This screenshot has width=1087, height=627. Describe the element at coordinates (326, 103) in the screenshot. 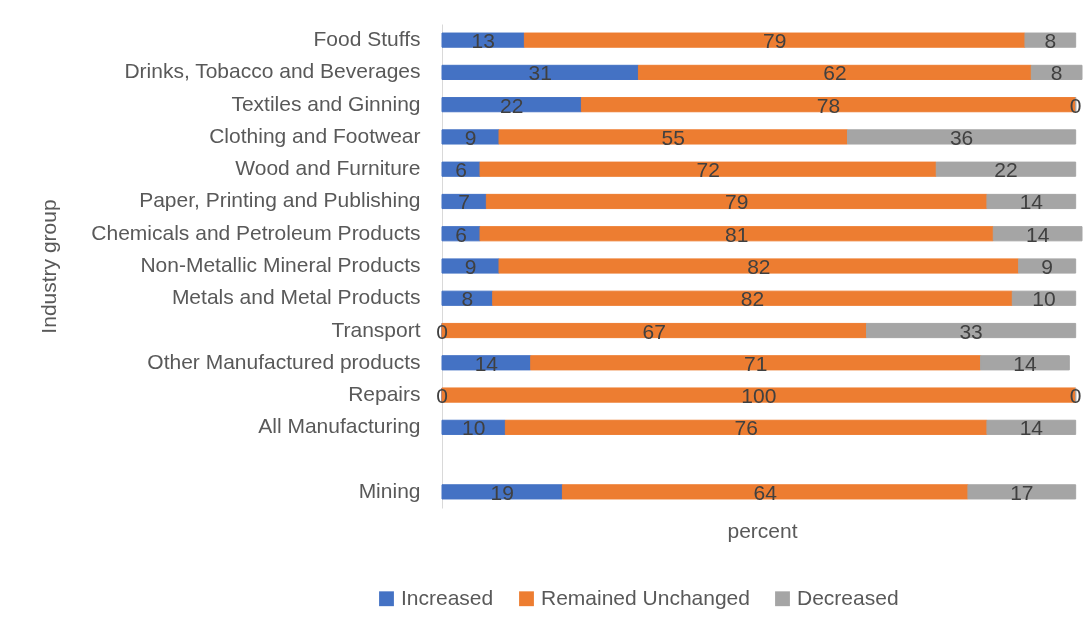

I see `y-tick-label: Textiles and Ginning` at that location.